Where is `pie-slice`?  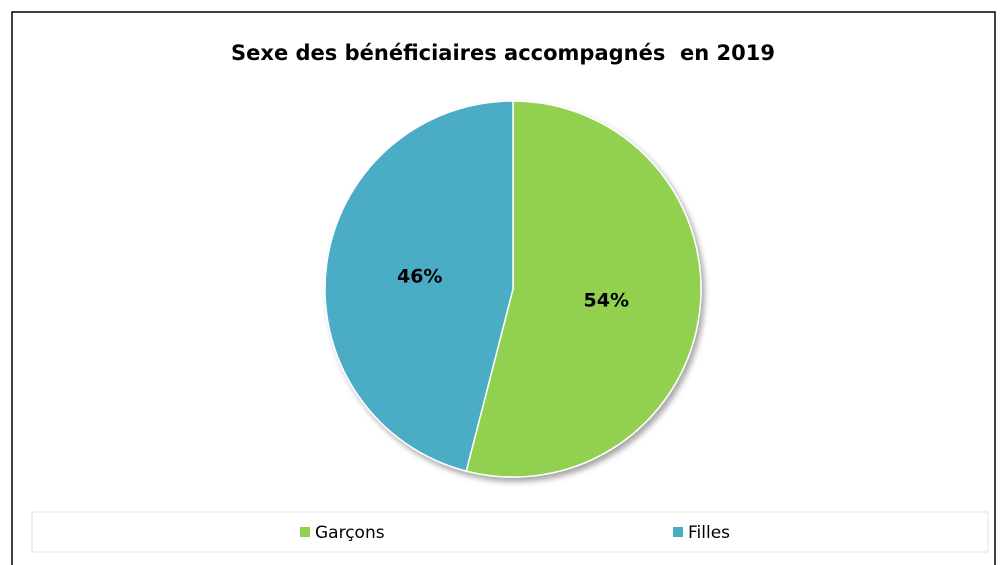
pie-slice is located at coordinates (419, 286).